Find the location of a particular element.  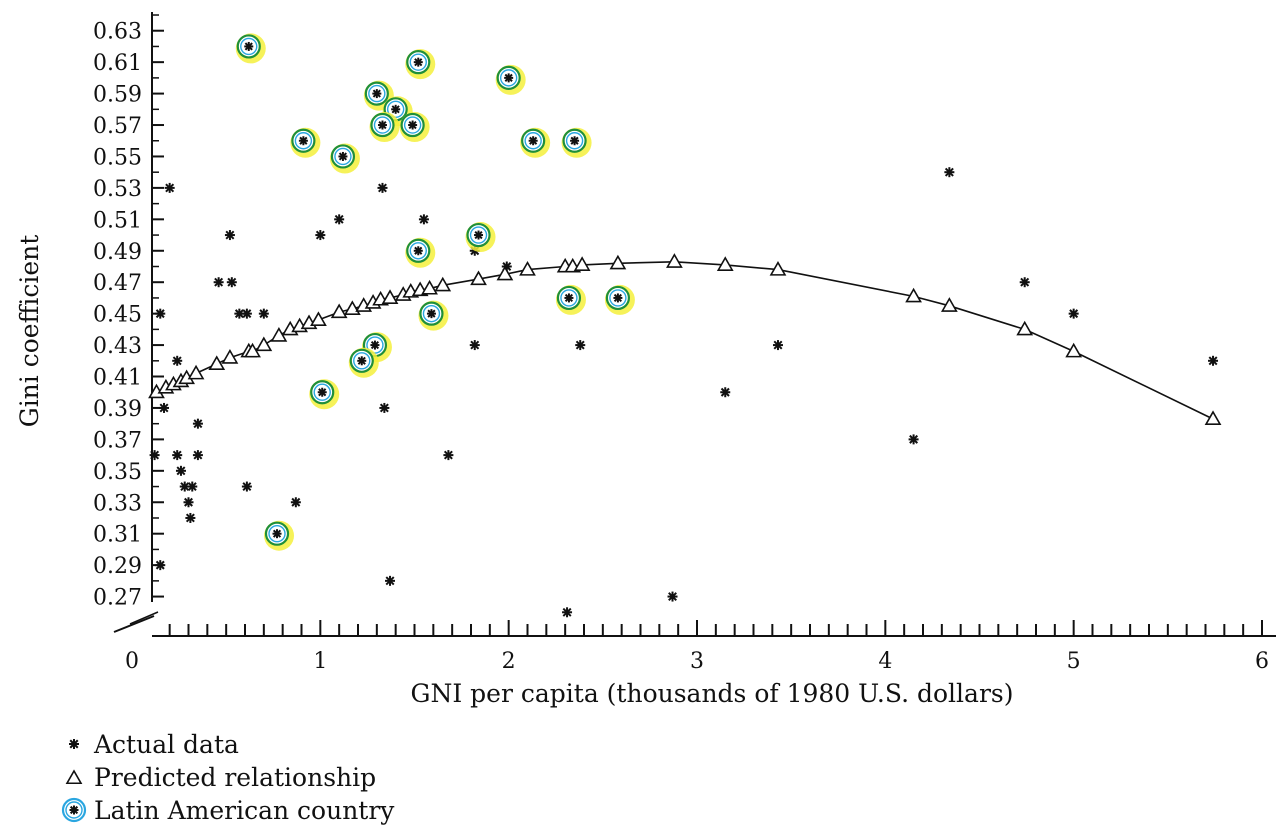

y-tick-label: 0.59 is located at coordinates (117, 95).